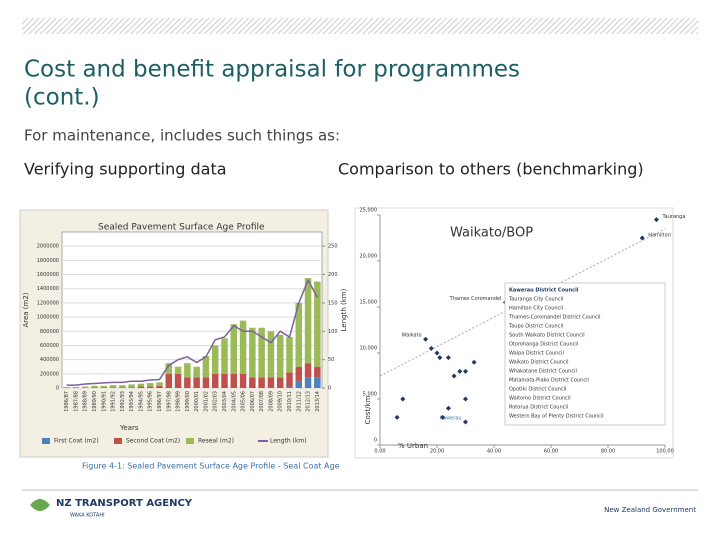 The image size is (720, 540). What do you see at coordinates (151, 401) in the screenshot?
I see `x-tick-label: 1995/96` at bounding box center [151, 401].